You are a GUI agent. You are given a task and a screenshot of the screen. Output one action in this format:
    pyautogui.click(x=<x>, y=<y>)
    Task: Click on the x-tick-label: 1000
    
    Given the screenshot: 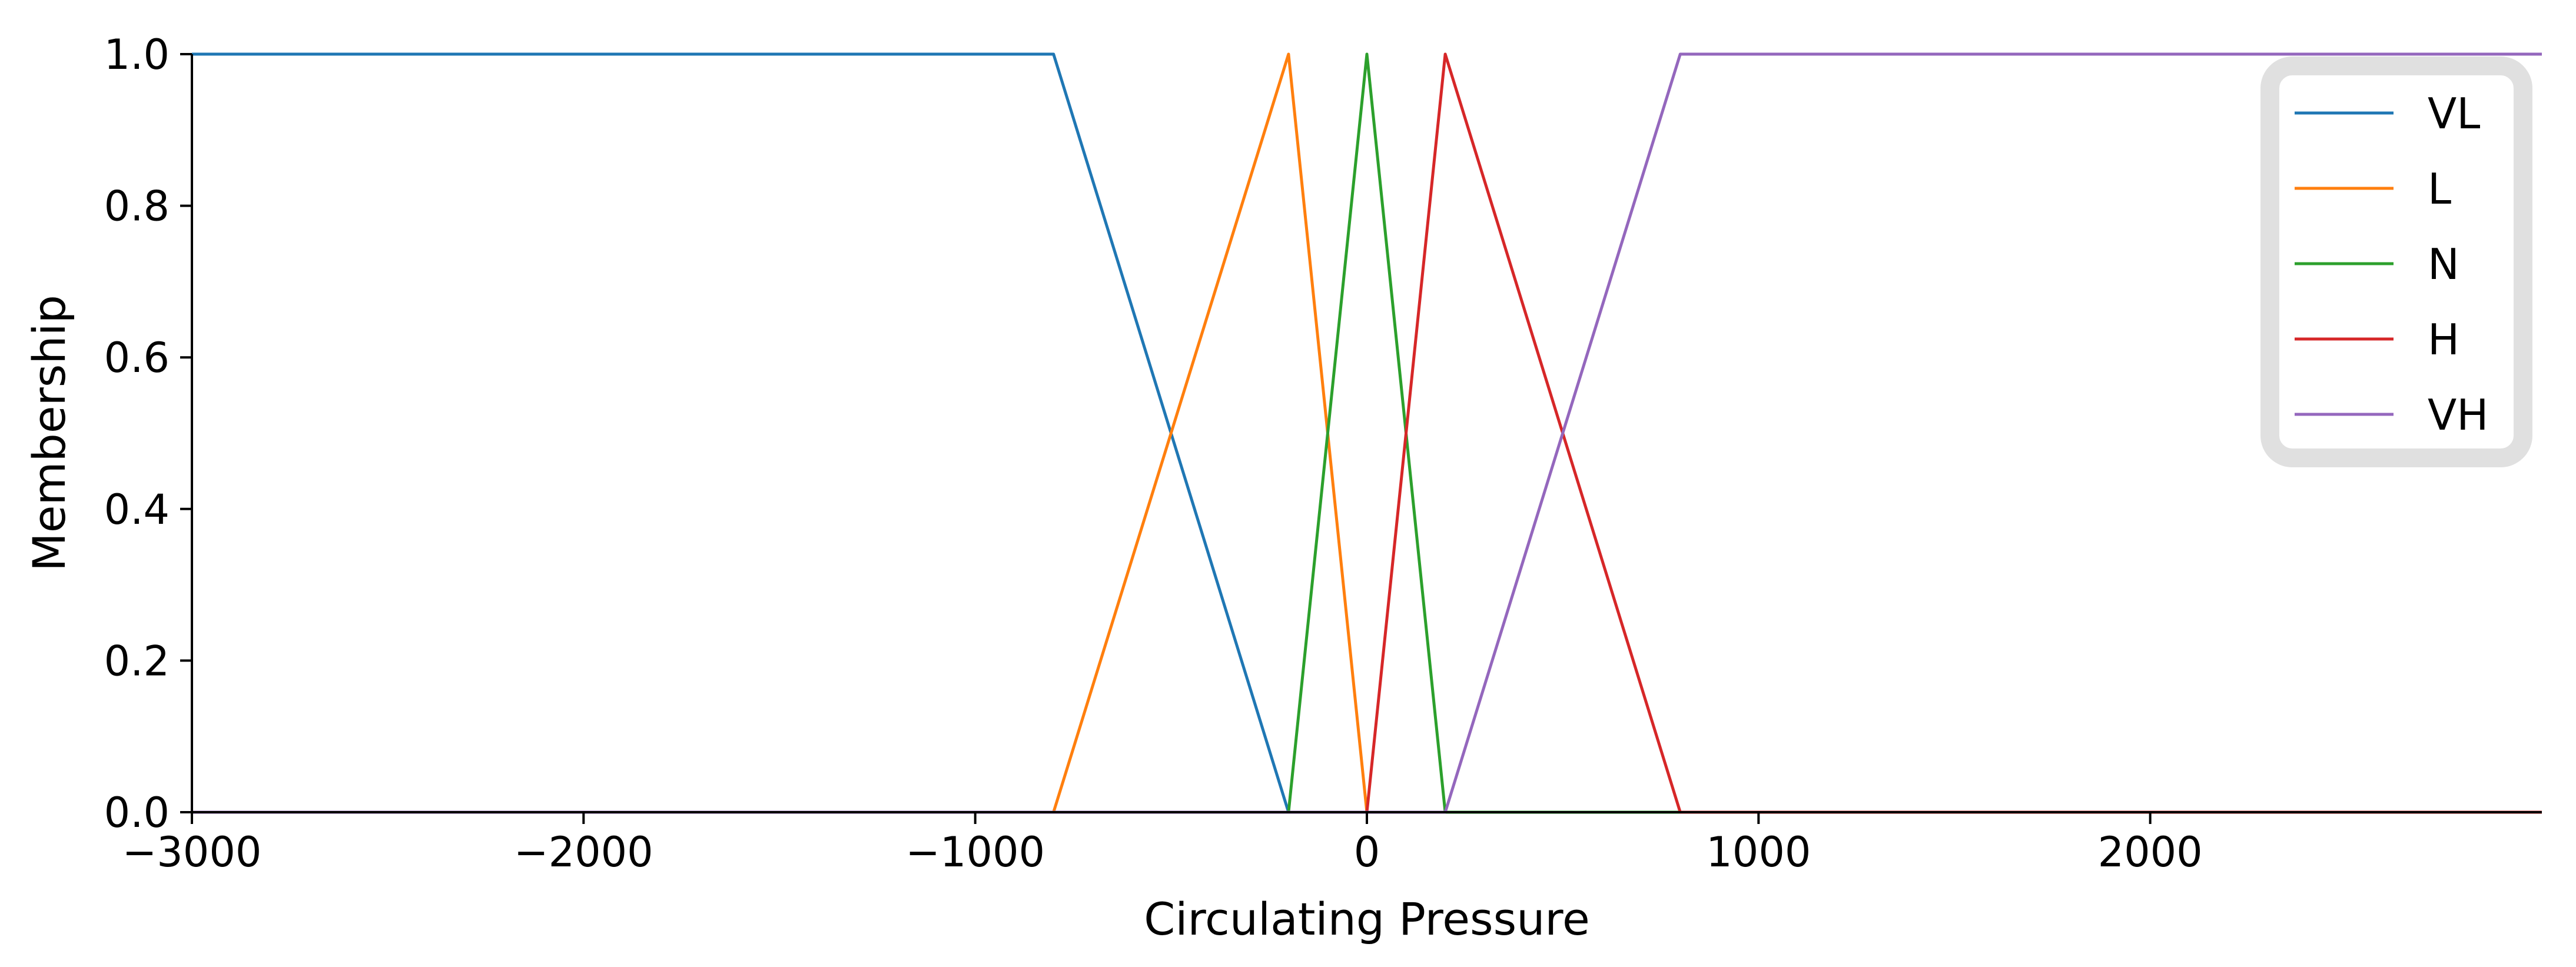 What is the action you would take?
    pyautogui.click(x=1758, y=852)
    